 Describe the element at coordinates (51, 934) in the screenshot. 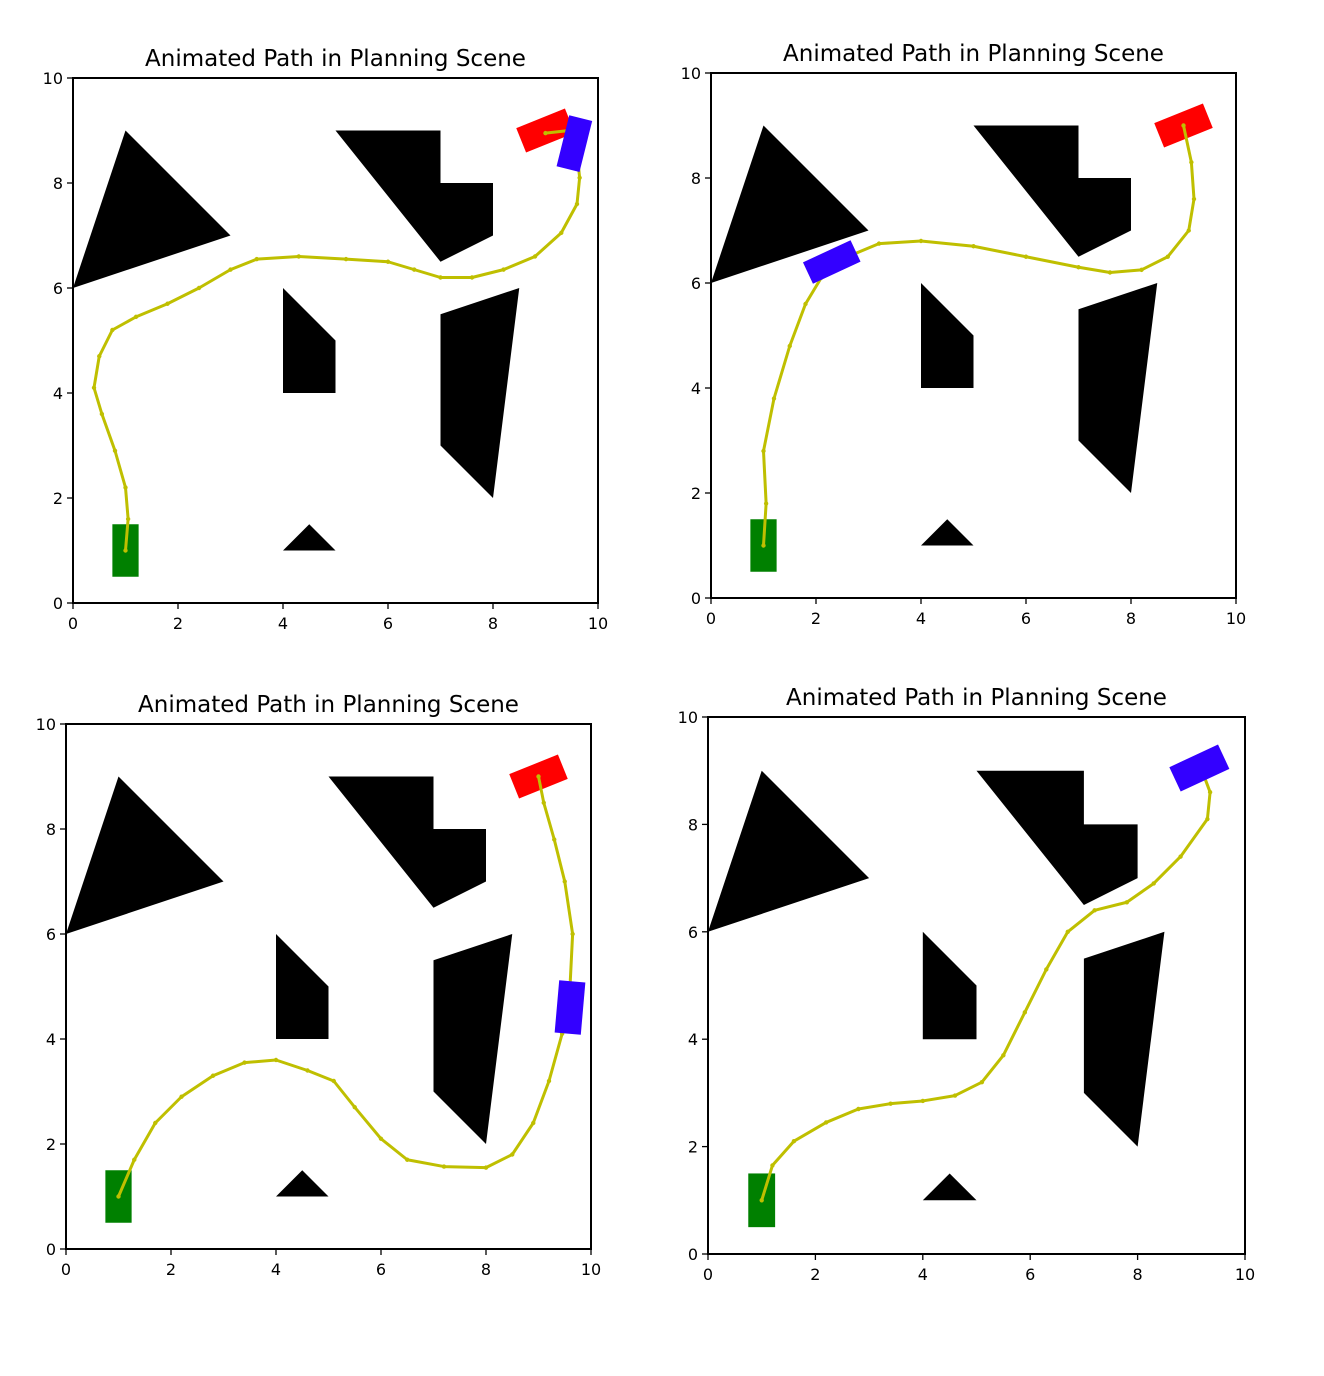

I see `y-tick-label: 6` at that location.